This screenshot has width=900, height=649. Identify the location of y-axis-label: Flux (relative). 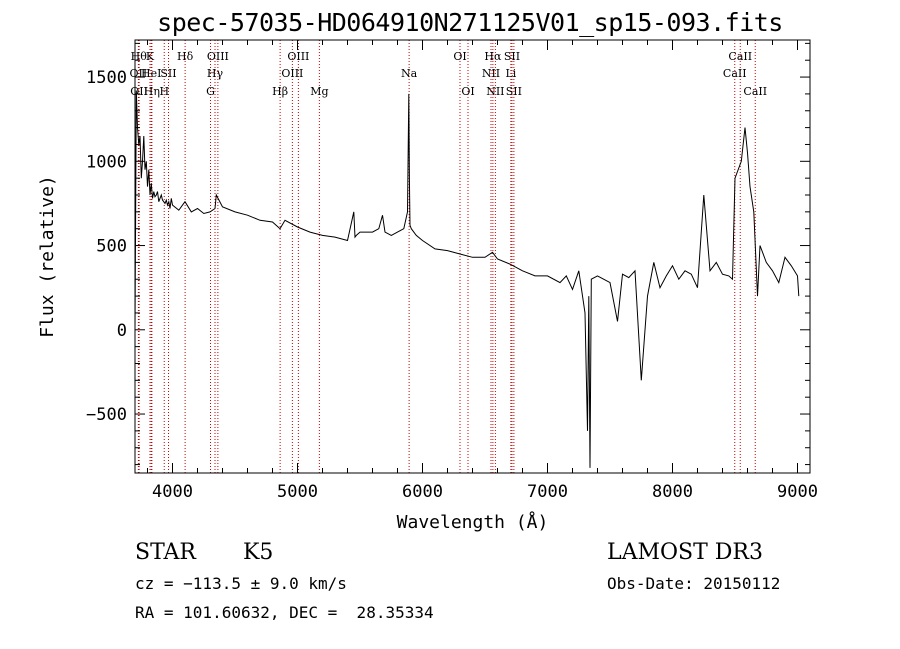
(47, 256).